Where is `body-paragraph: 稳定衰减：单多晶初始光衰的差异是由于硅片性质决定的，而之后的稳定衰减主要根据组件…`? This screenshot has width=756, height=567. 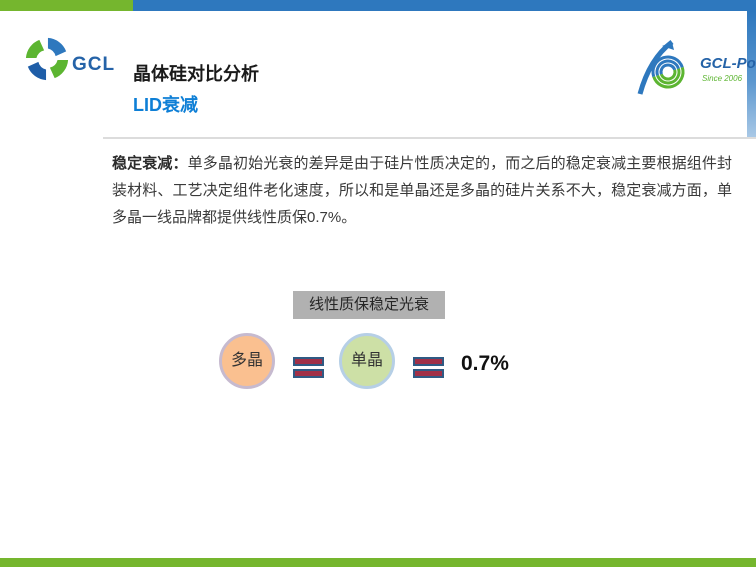
body-paragraph: 稳定衰减：单多晶初始光衰的差异是由于硅片性质决定的，而之后的稳定衰减主要根据组件… is located at coordinates (422, 190).